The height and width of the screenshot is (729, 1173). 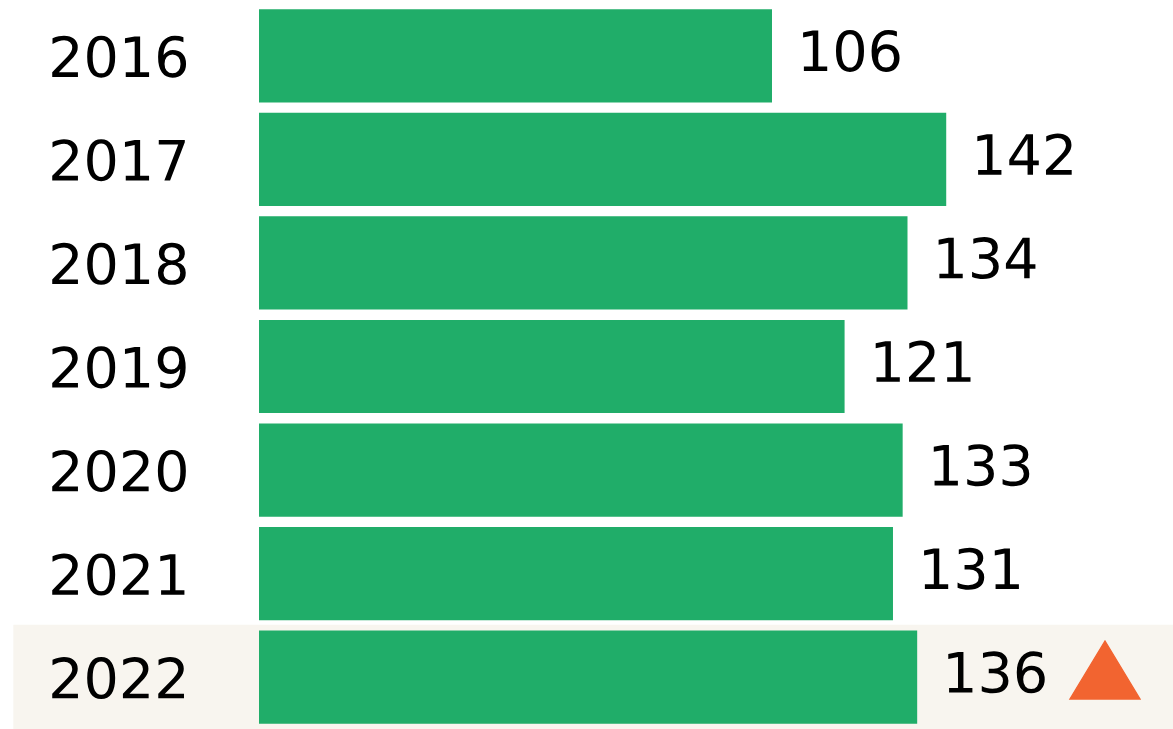 What do you see at coordinates (118, 574) in the screenshot?
I see `y-tick-label: 2021` at bounding box center [118, 574].